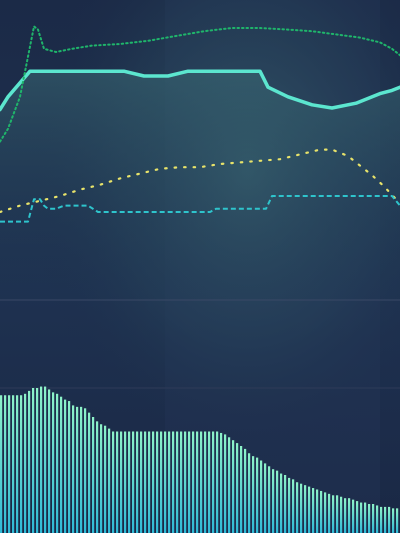 Image resolution: width=400 pixels, height=533 pixels. What do you see at coordinates (199, 181) in the screenshot?
I see `series-yellow-dotted-line` at bounding box center [199, 181].